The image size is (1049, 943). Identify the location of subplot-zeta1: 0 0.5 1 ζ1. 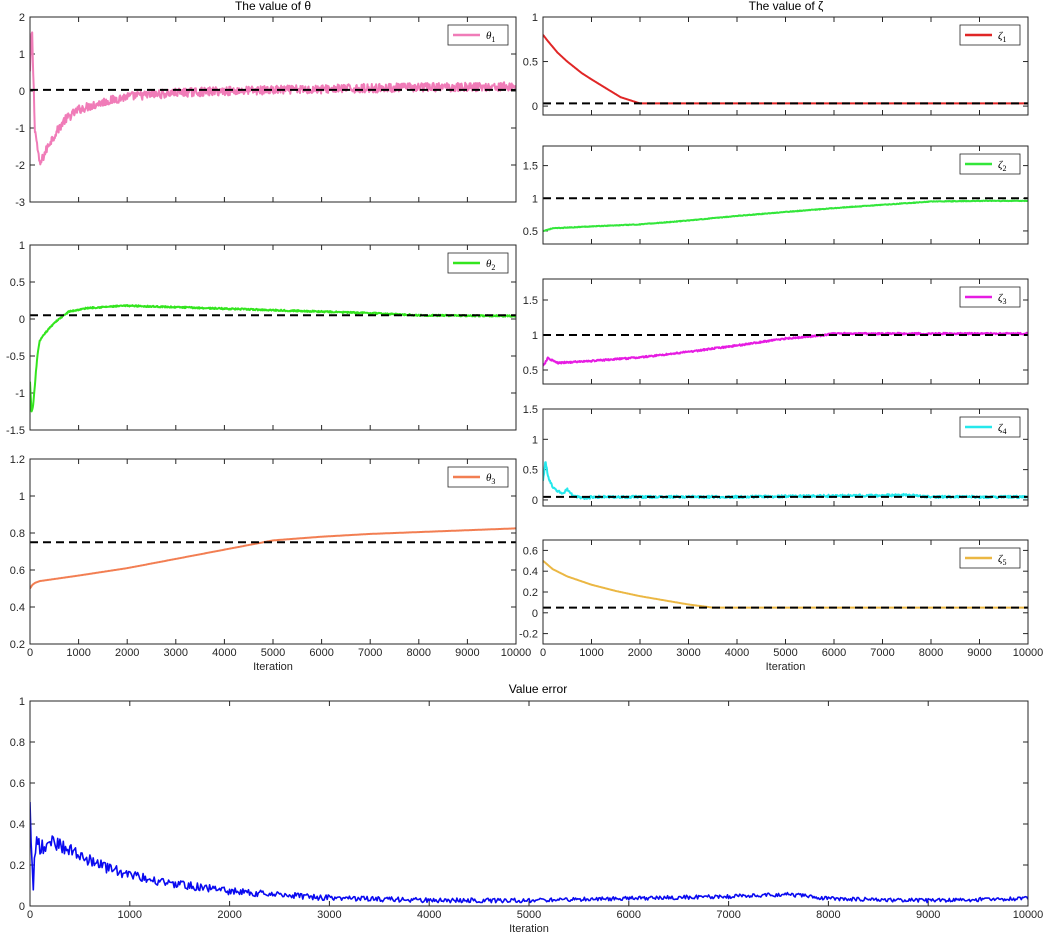
(776, 64).